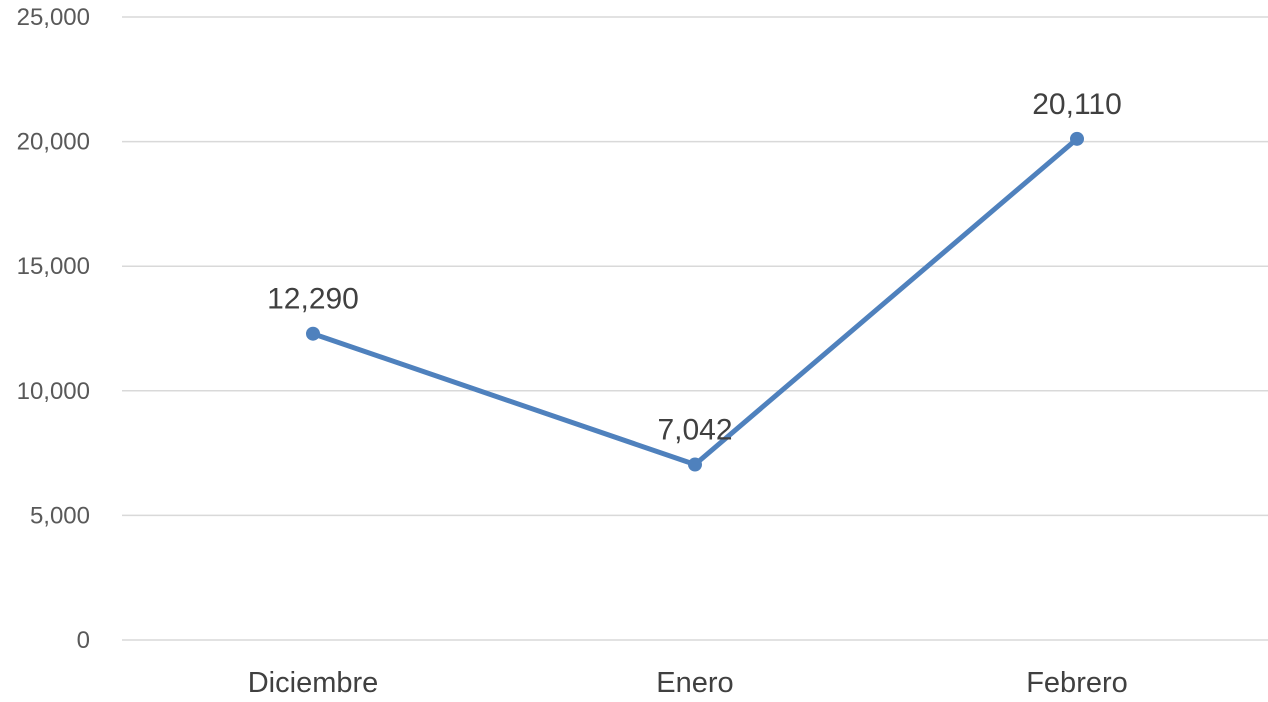 The height and width of the screenshot is (702, 1268). I want to click on y-tick-label: 5,000, so click(60, 515).